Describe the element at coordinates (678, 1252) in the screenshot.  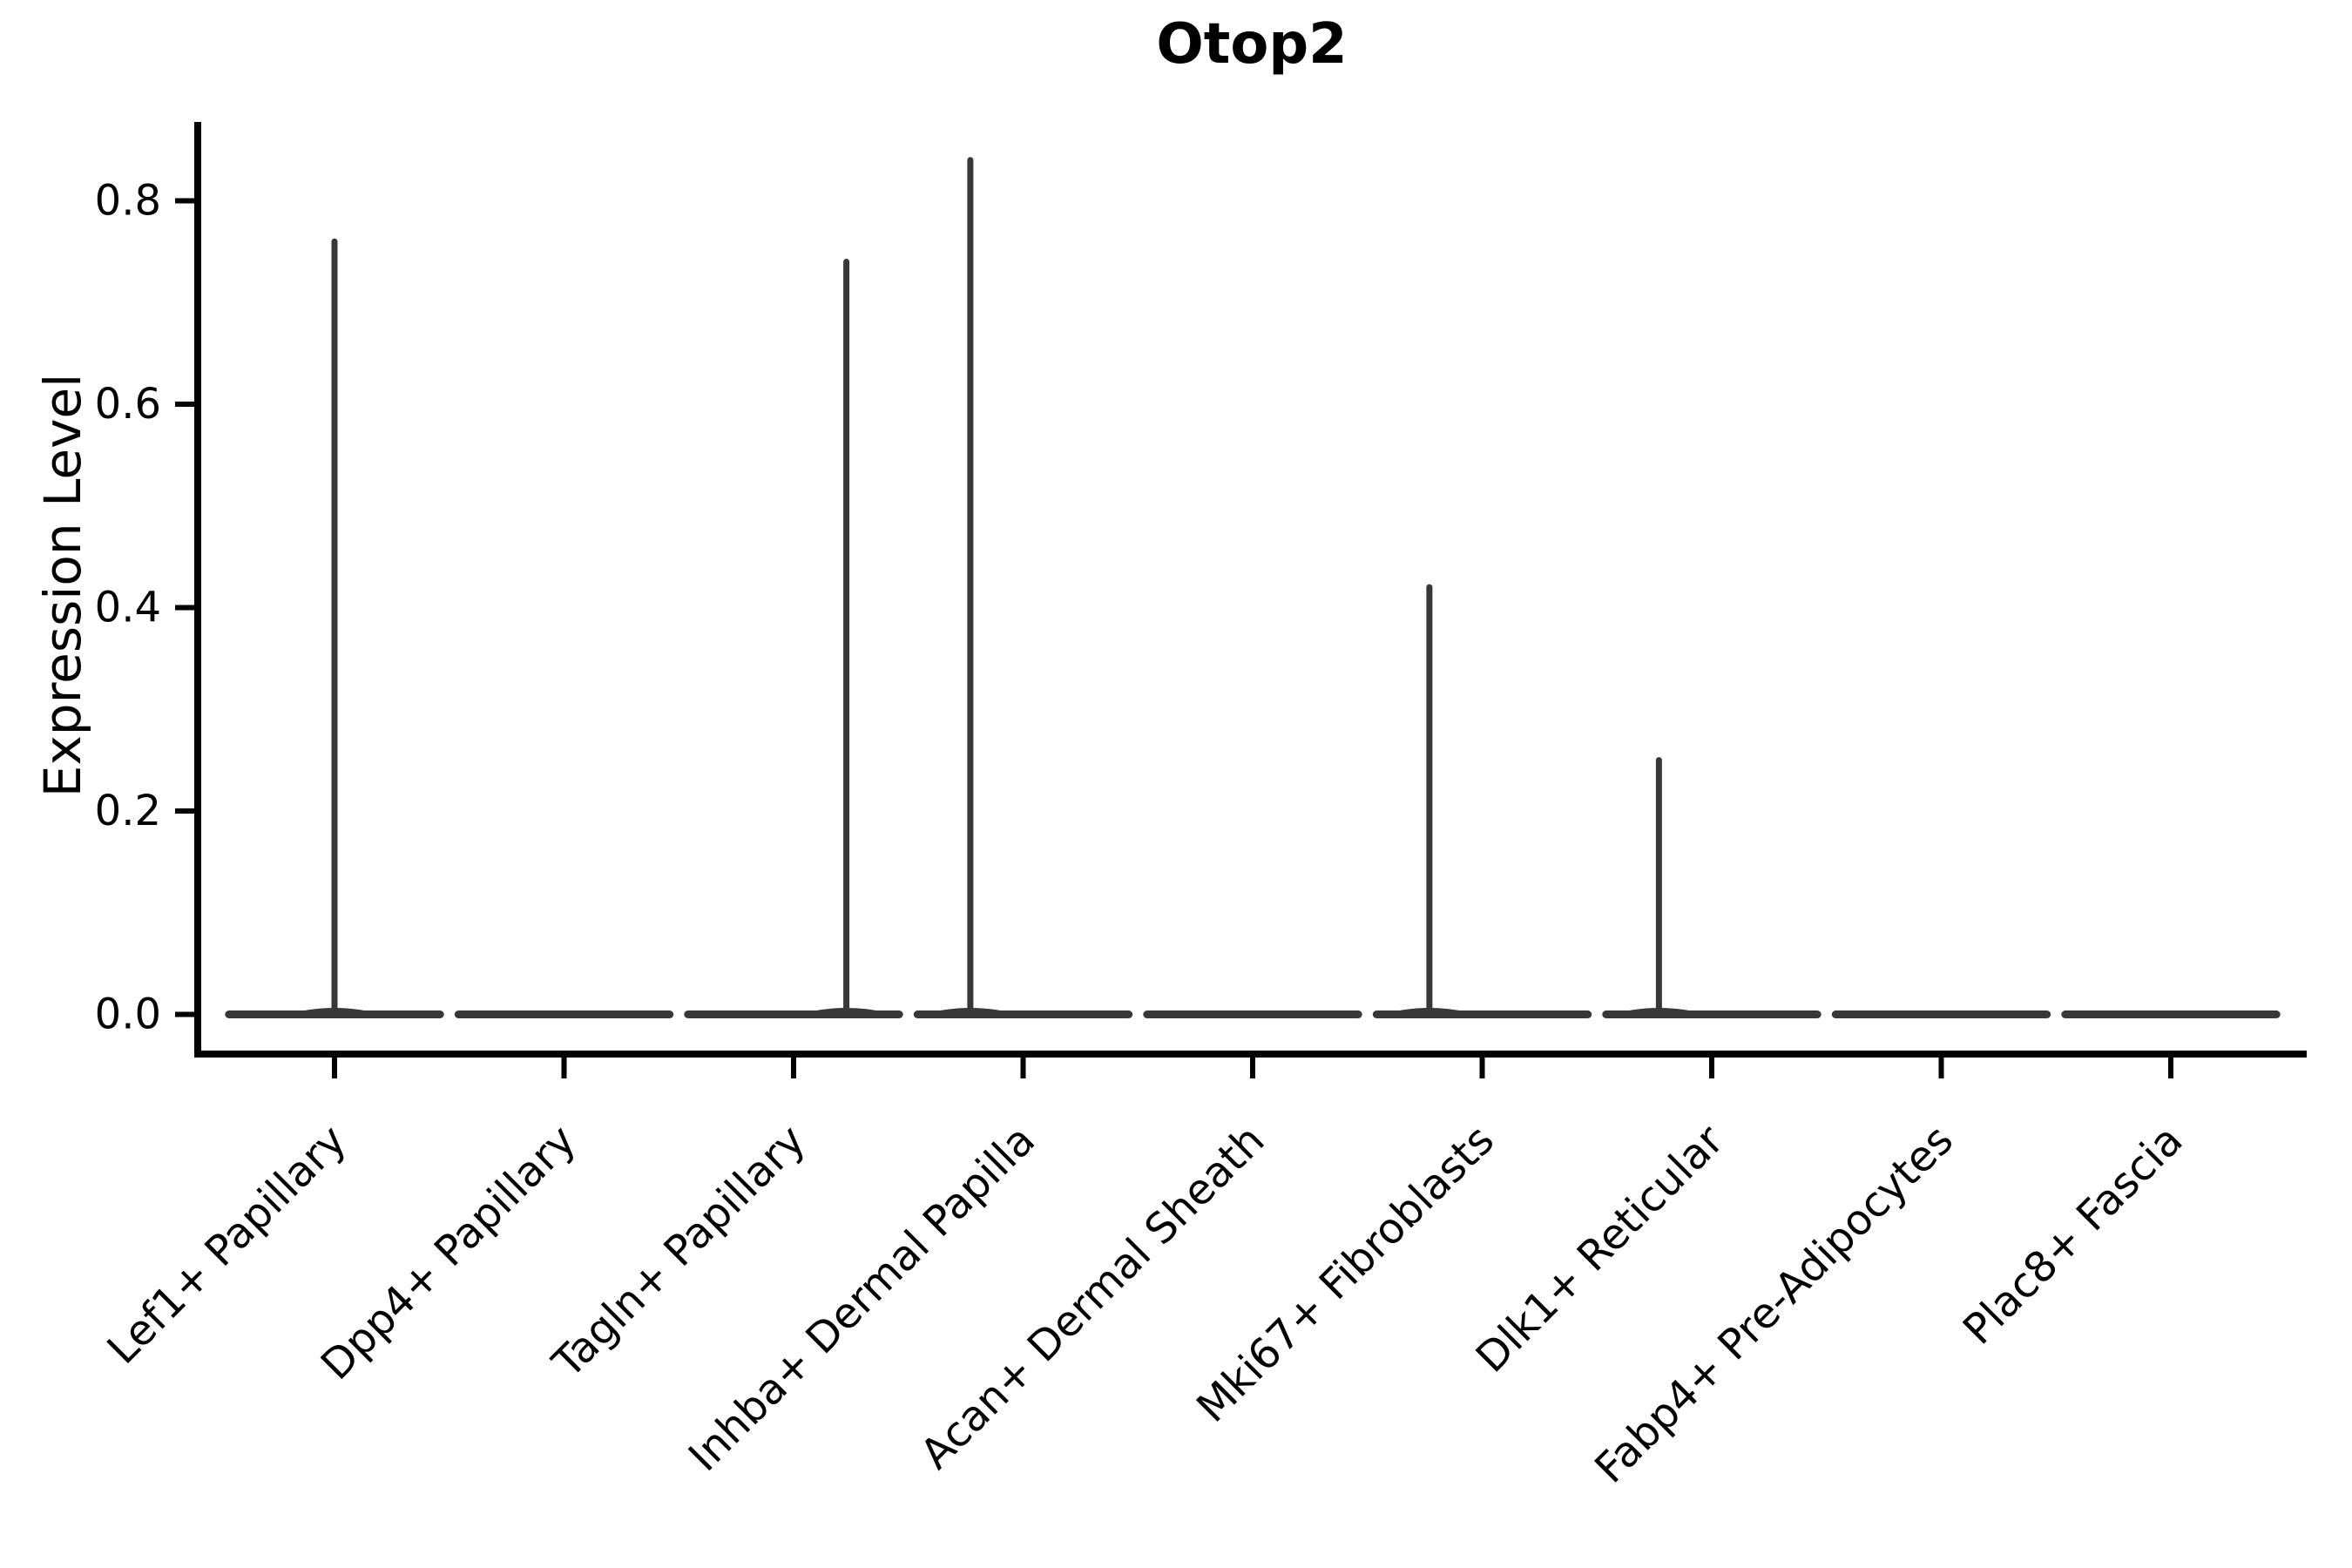
I see `x-tick-label: Tagln+ Papillary` at that location.